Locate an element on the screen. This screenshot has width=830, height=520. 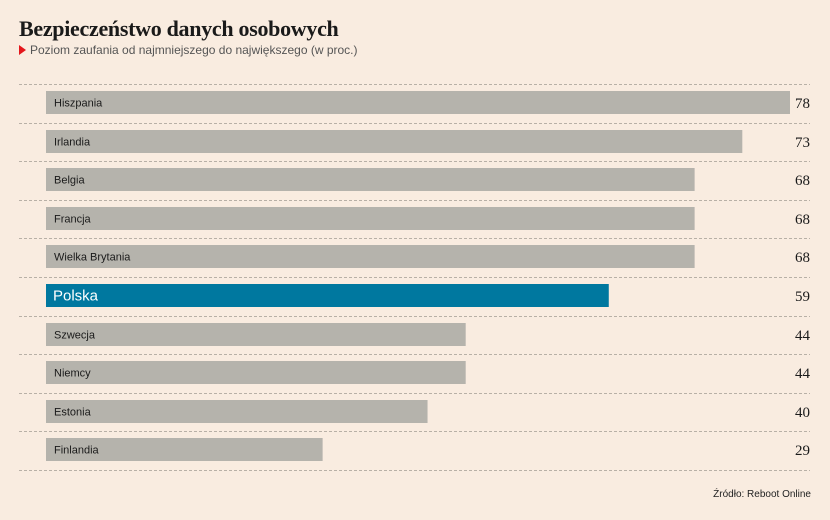
bar-hiszpania is located at coordinates (418, 102).